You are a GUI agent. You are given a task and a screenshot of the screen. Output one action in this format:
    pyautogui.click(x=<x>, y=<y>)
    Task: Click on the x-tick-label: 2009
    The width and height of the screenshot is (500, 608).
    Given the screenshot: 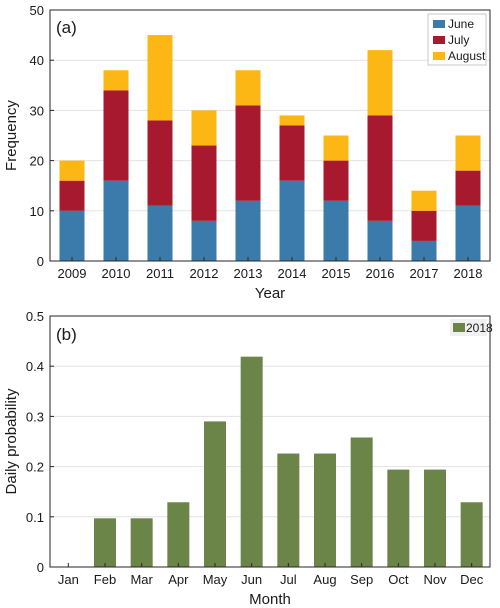 What is the action you would take?
    pyautogui.click(x=72, y=273)
    